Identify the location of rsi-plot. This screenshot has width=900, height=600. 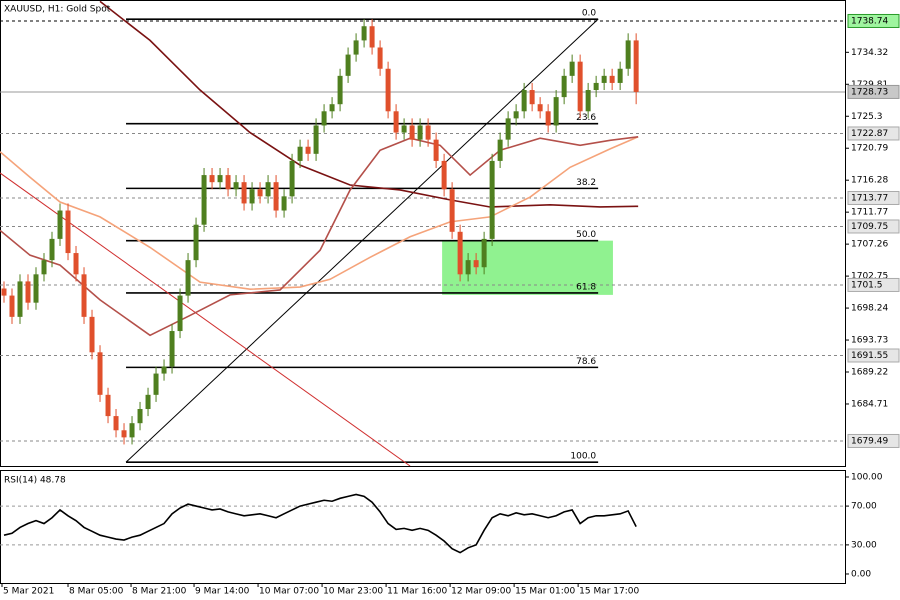
(422, 523).